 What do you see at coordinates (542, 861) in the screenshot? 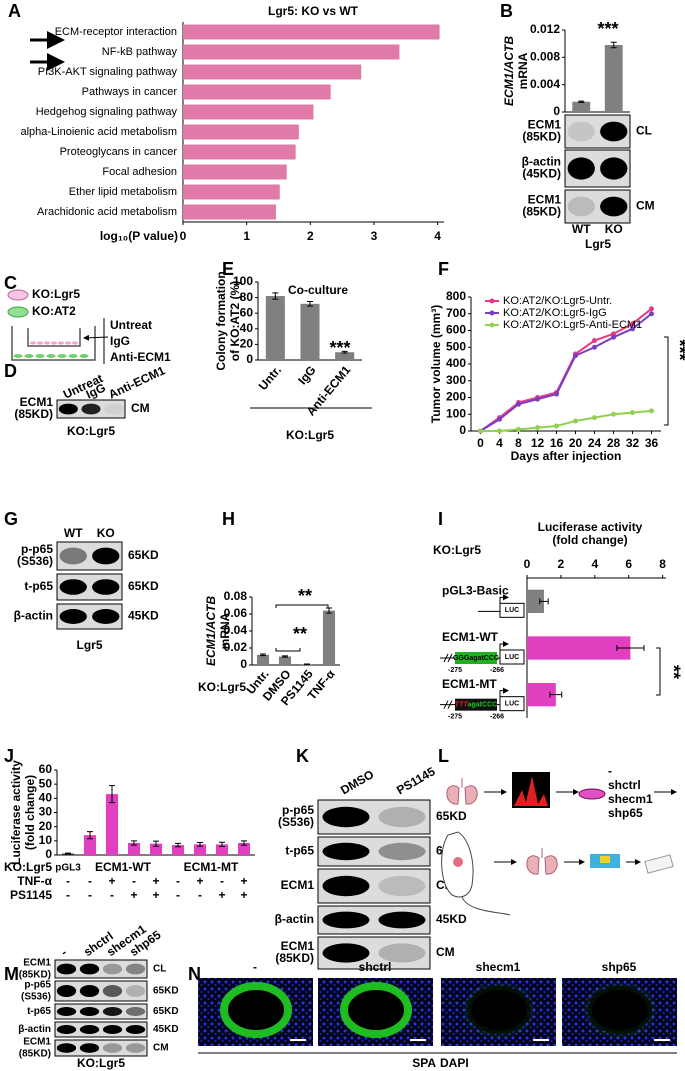
I see `lung-icon` at bounding box center [542, 861].